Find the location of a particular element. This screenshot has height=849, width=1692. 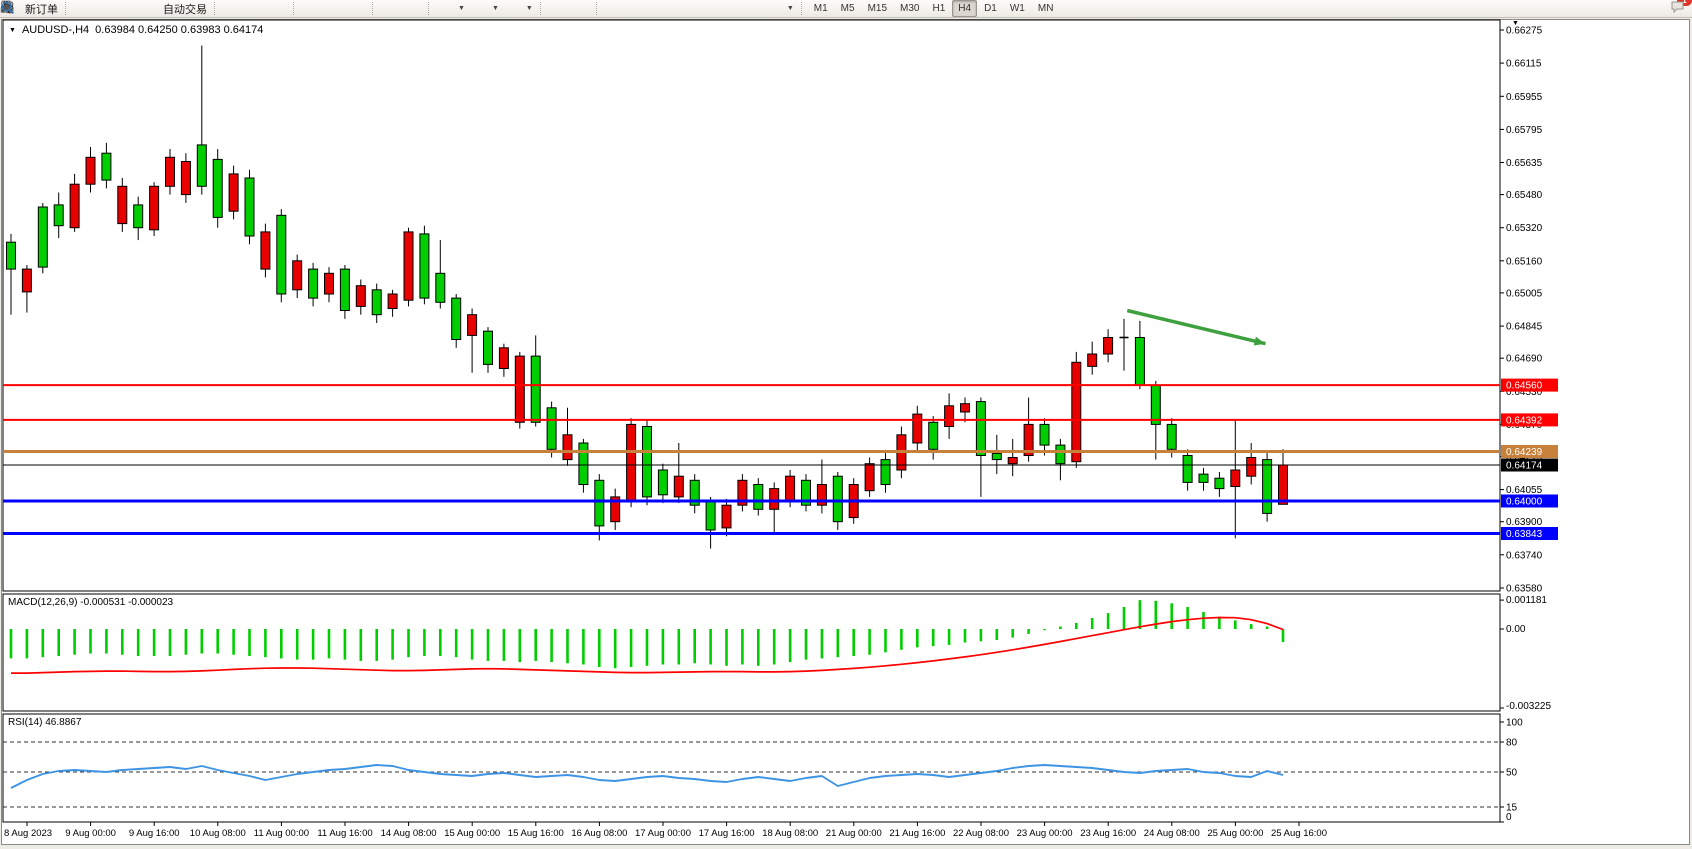

fibonacci-button: F is located at coordinates (359, 9).